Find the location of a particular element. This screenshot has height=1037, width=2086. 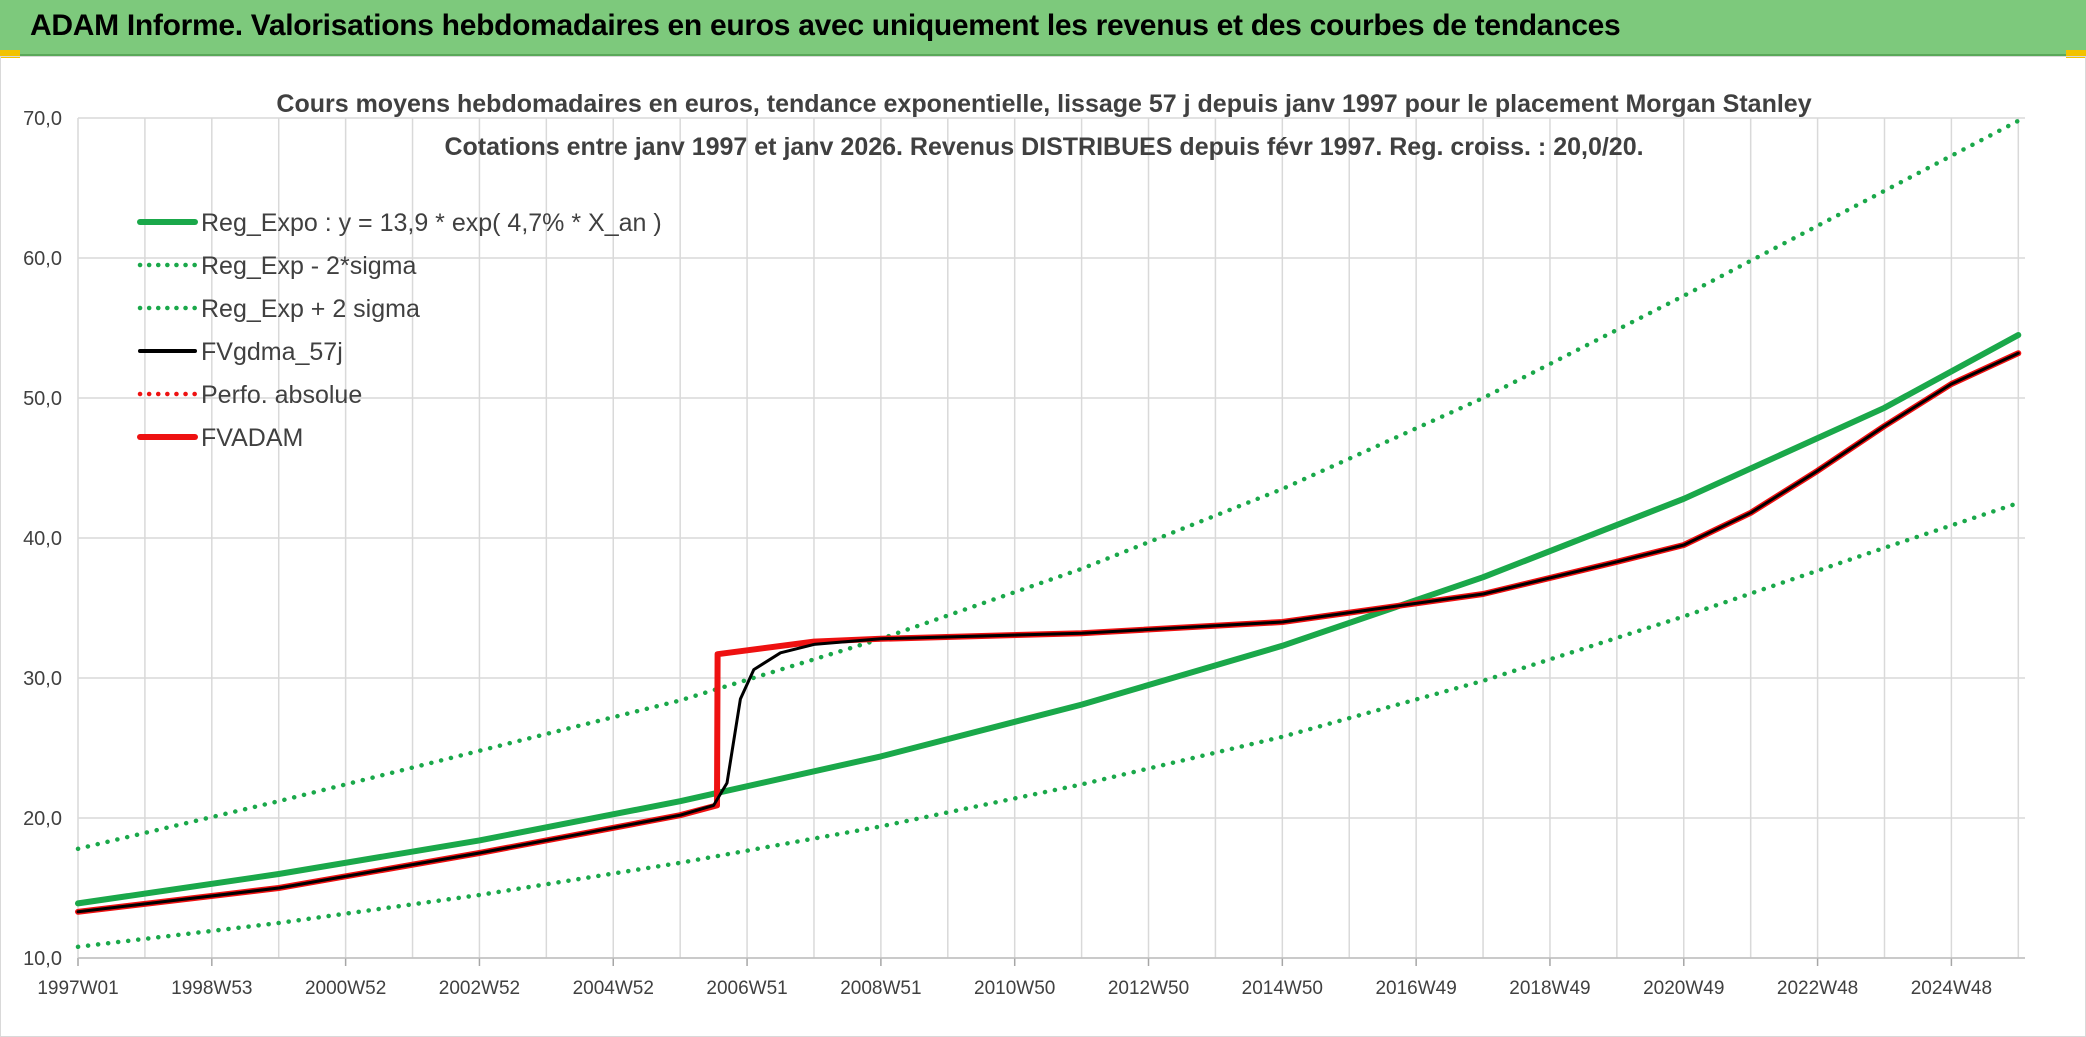

y-tick-label: 10,0 is located at coordinates (42, 959).